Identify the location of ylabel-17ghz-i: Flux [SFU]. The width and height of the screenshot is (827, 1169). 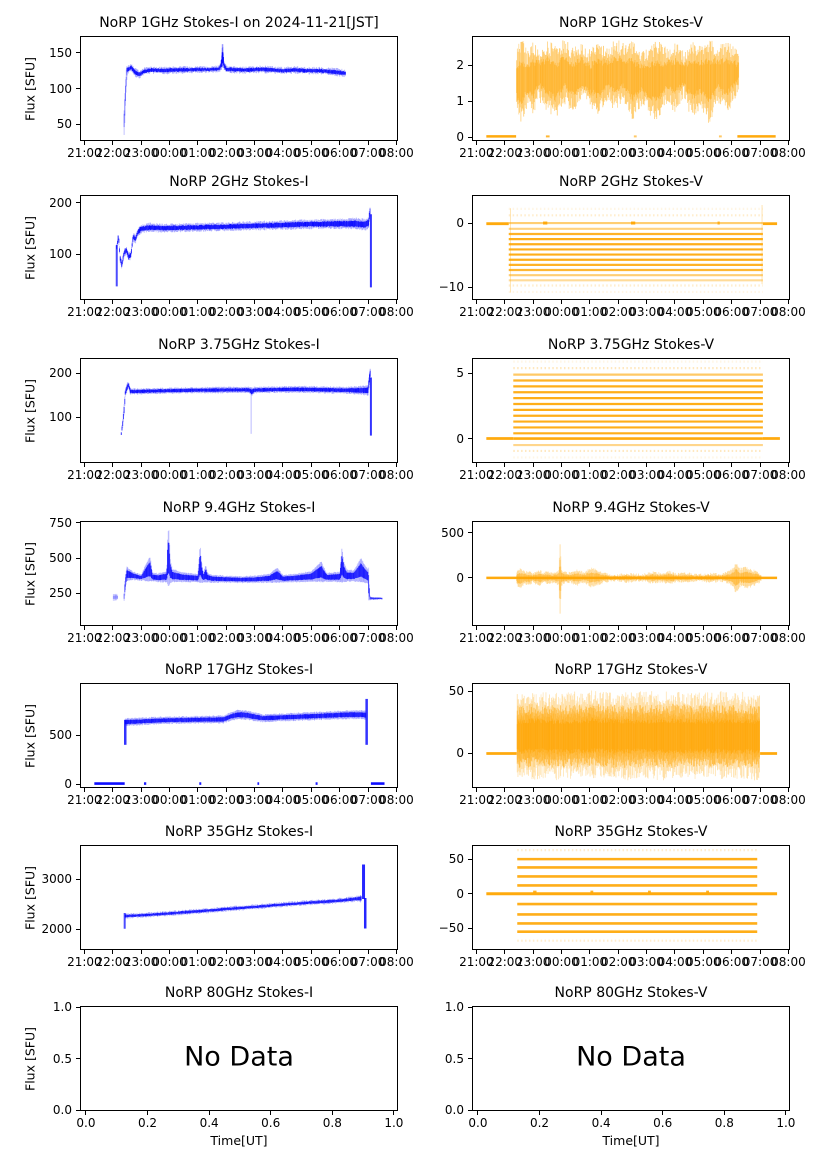
(30, 735).